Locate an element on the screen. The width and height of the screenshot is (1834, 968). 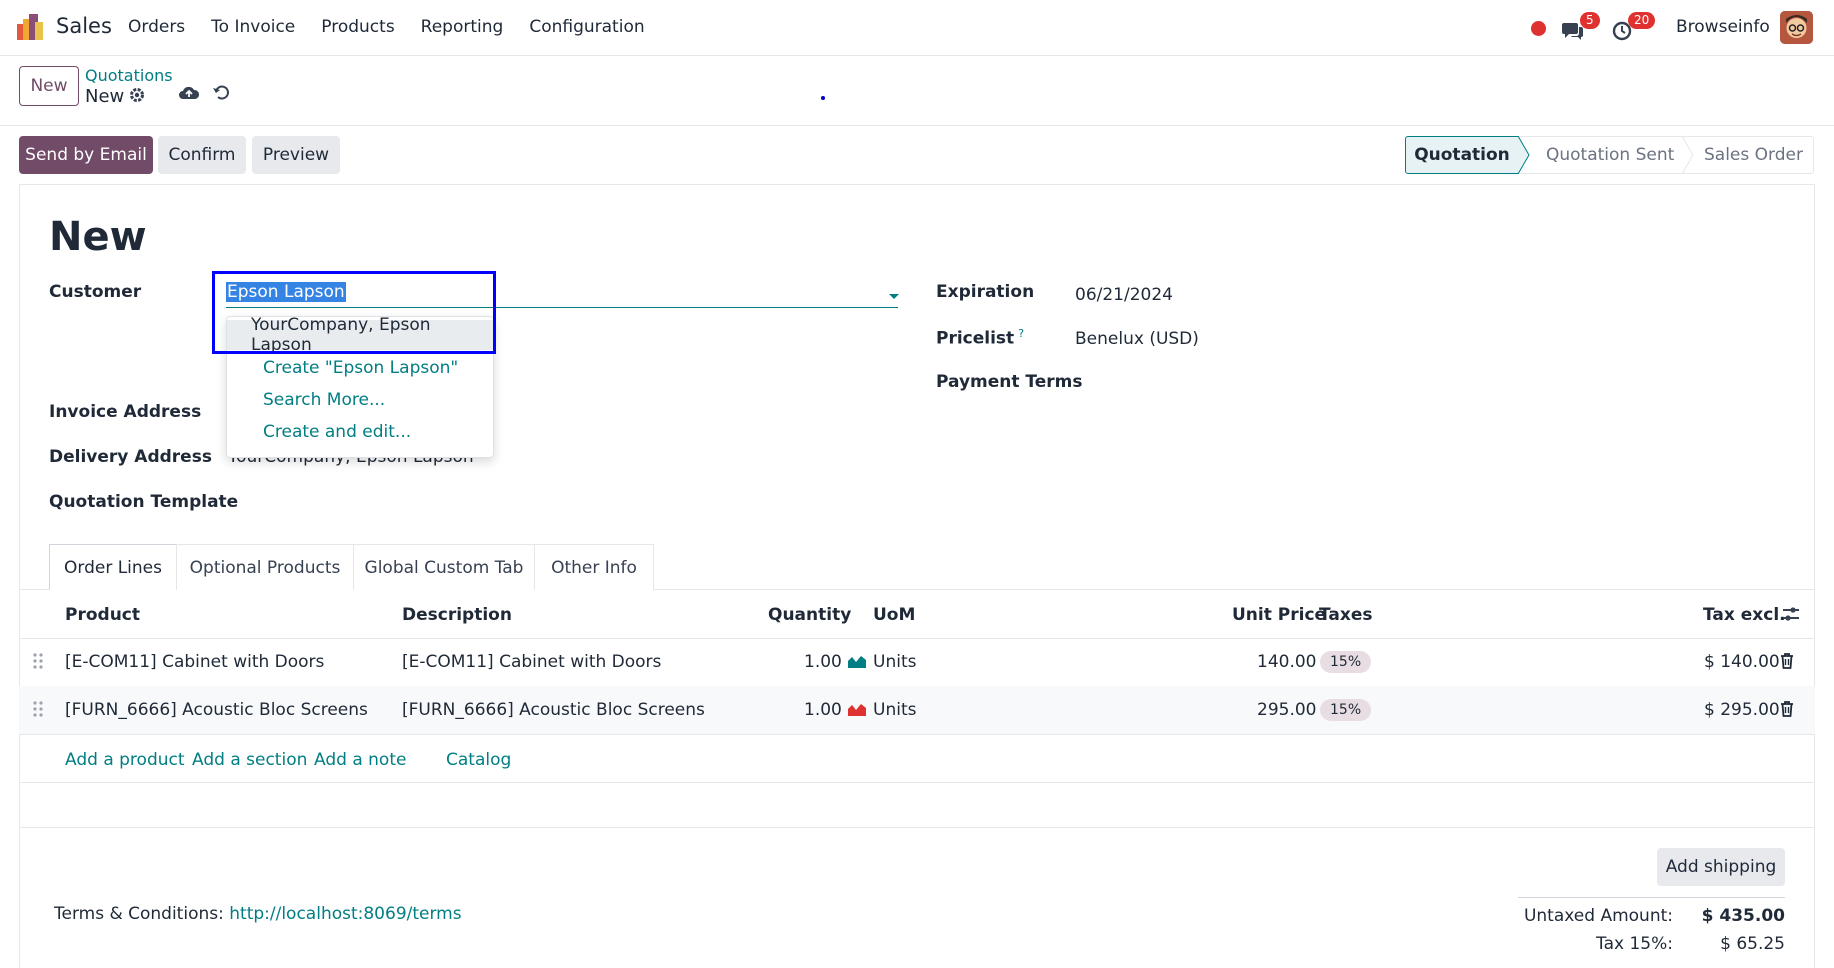
row-hover-background is located at coordinates (917, 710).